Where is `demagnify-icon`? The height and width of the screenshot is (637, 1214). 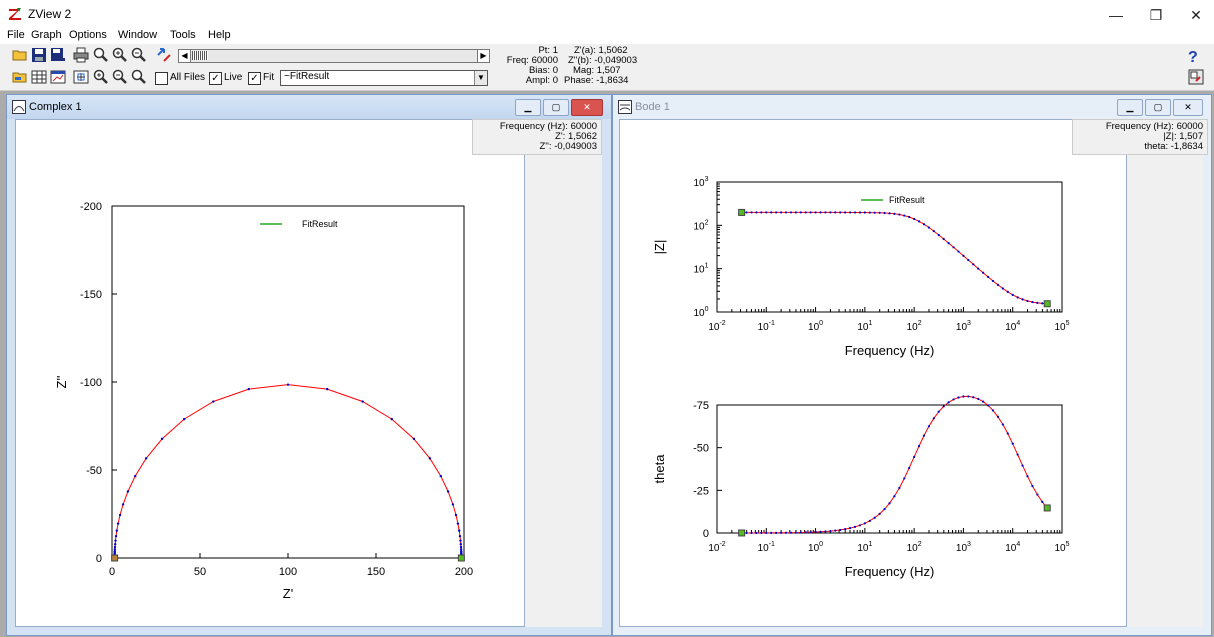 demagnify-icon is located at coordinates (120, 77).